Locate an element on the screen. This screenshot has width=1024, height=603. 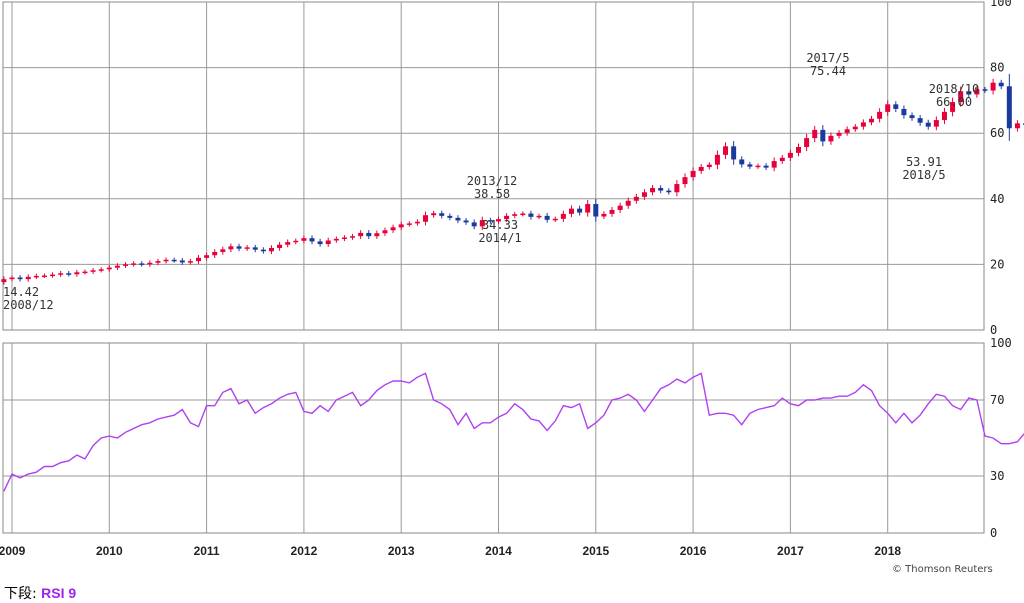
caption-indicator: RSI 9 is located at coordinates (59, 593).